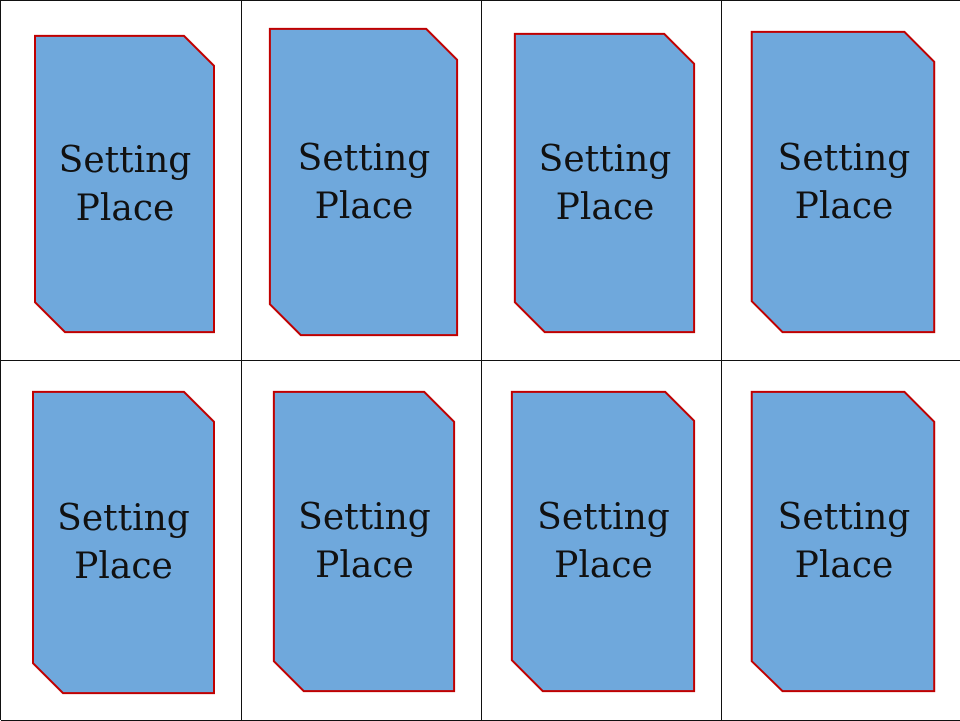  I want to click on card-cell-8: Setting Place, so click(841, 541).